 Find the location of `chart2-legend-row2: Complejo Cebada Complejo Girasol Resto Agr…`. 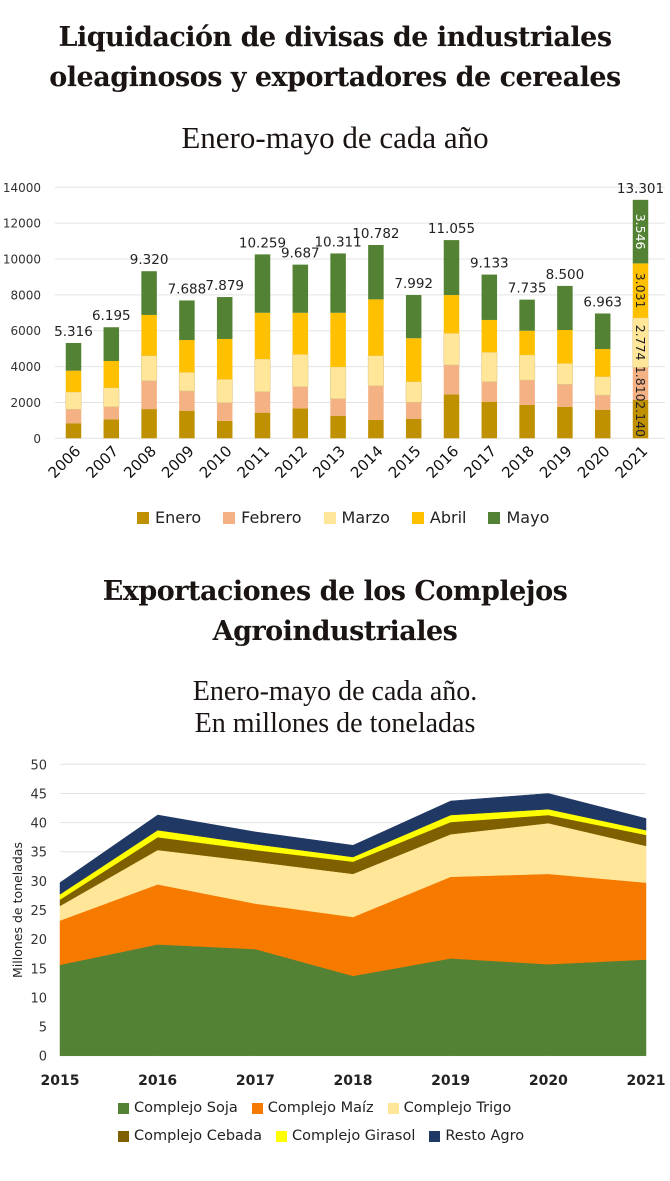

chart2-legend-row2: Complejo Cebada Complejo Girasol Resto Agr… is located at coordinates (328, 1136).